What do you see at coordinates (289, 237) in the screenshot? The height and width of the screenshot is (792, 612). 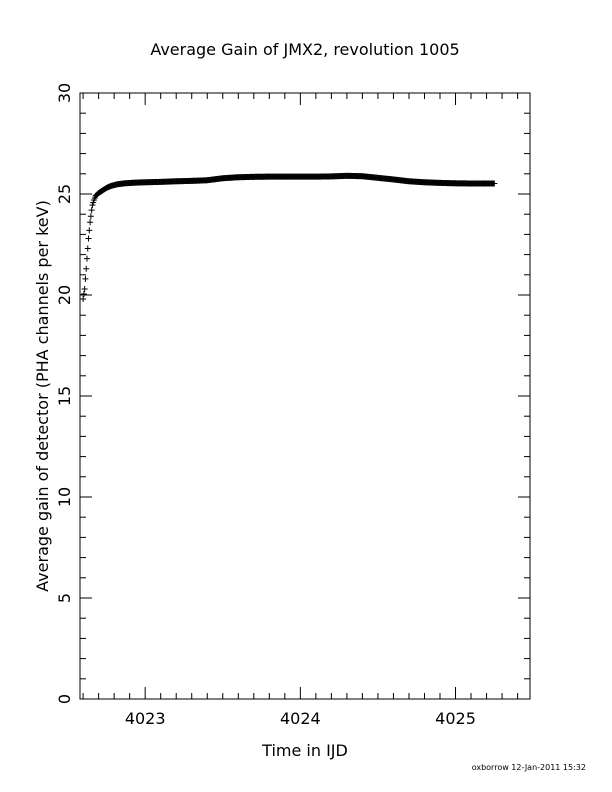 I see `data-points` at bounding box center [289, 237].